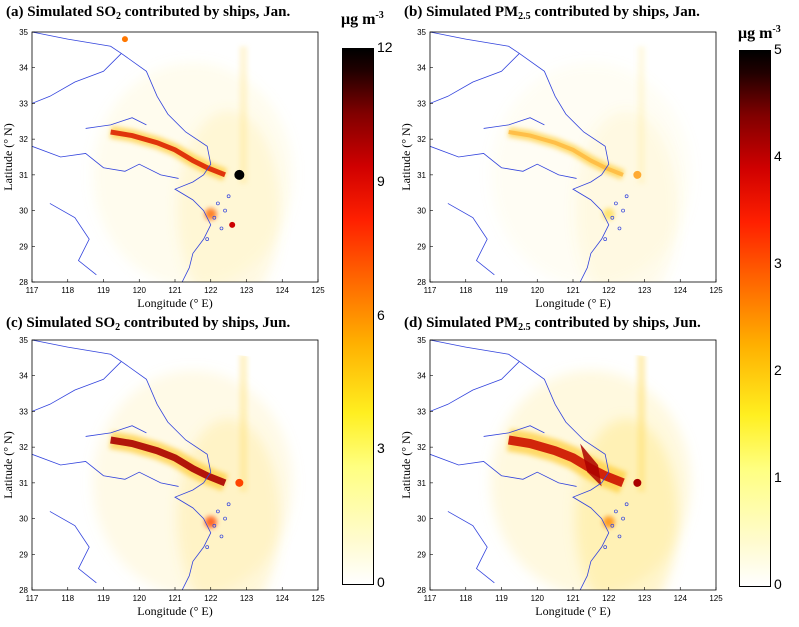 The width and height of the screenshot is (799, 627). I want to click on x-tick-label-119: 119, so click(501, 598).